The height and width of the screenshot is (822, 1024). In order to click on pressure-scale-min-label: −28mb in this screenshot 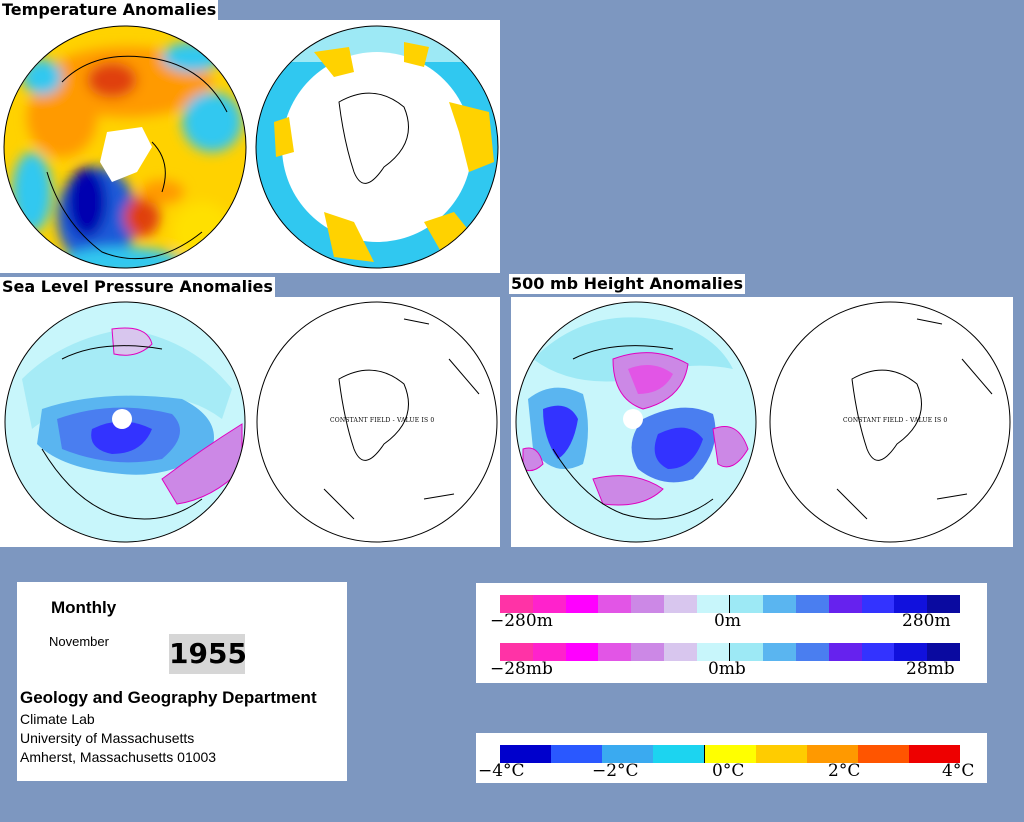, I will do `click(521, 669)`.